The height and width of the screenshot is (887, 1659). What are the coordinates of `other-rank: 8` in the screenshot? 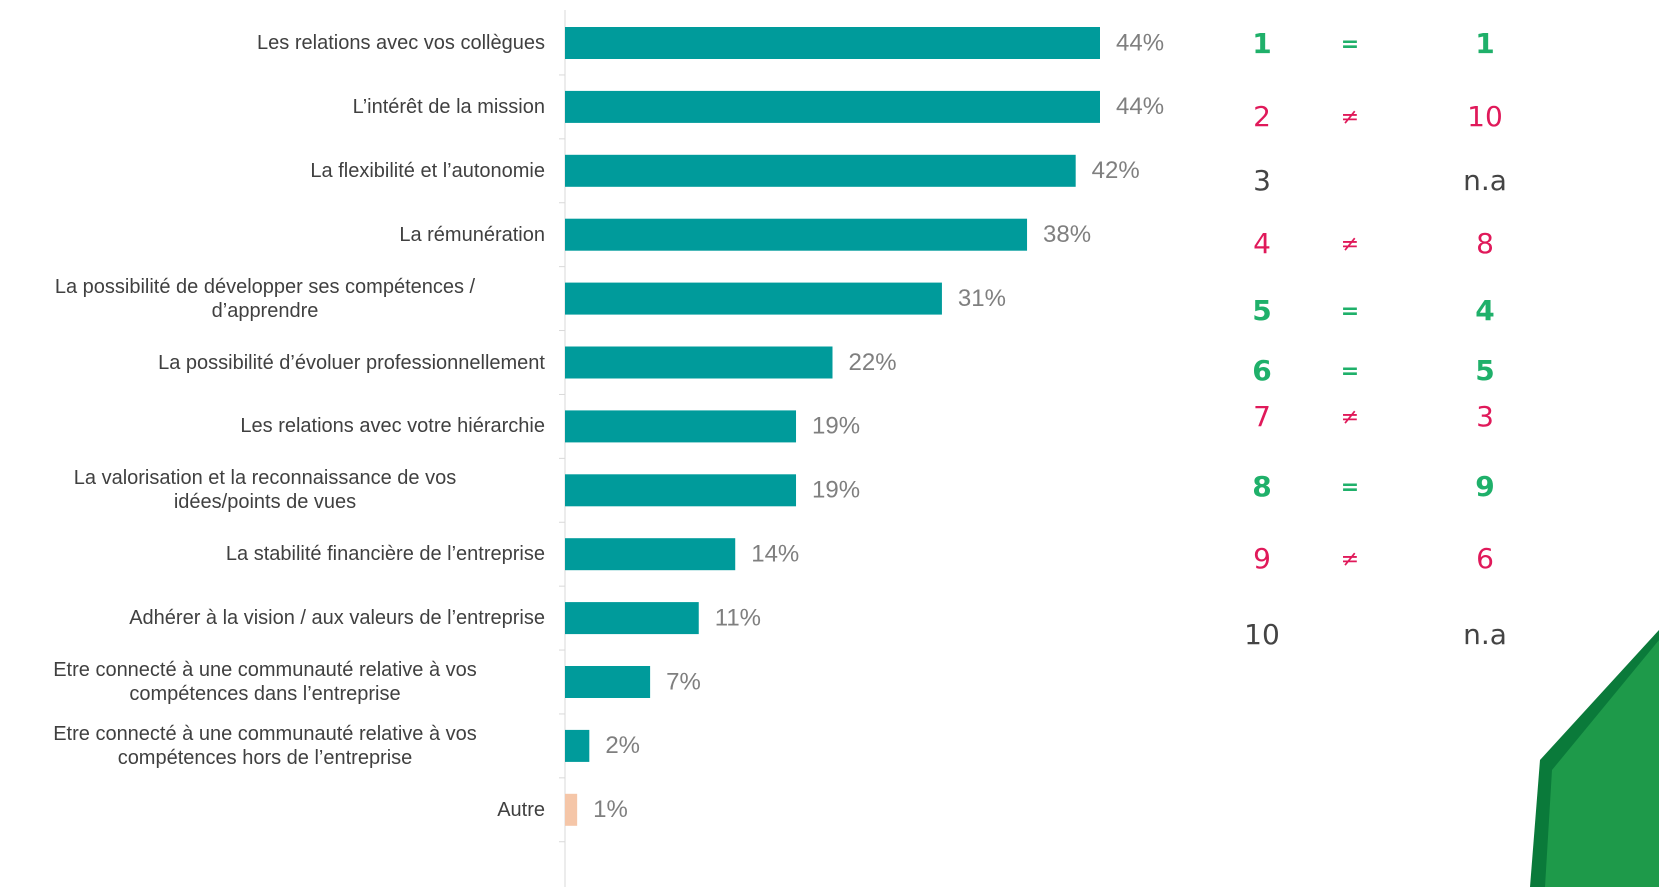 It's located at (1485, 243).